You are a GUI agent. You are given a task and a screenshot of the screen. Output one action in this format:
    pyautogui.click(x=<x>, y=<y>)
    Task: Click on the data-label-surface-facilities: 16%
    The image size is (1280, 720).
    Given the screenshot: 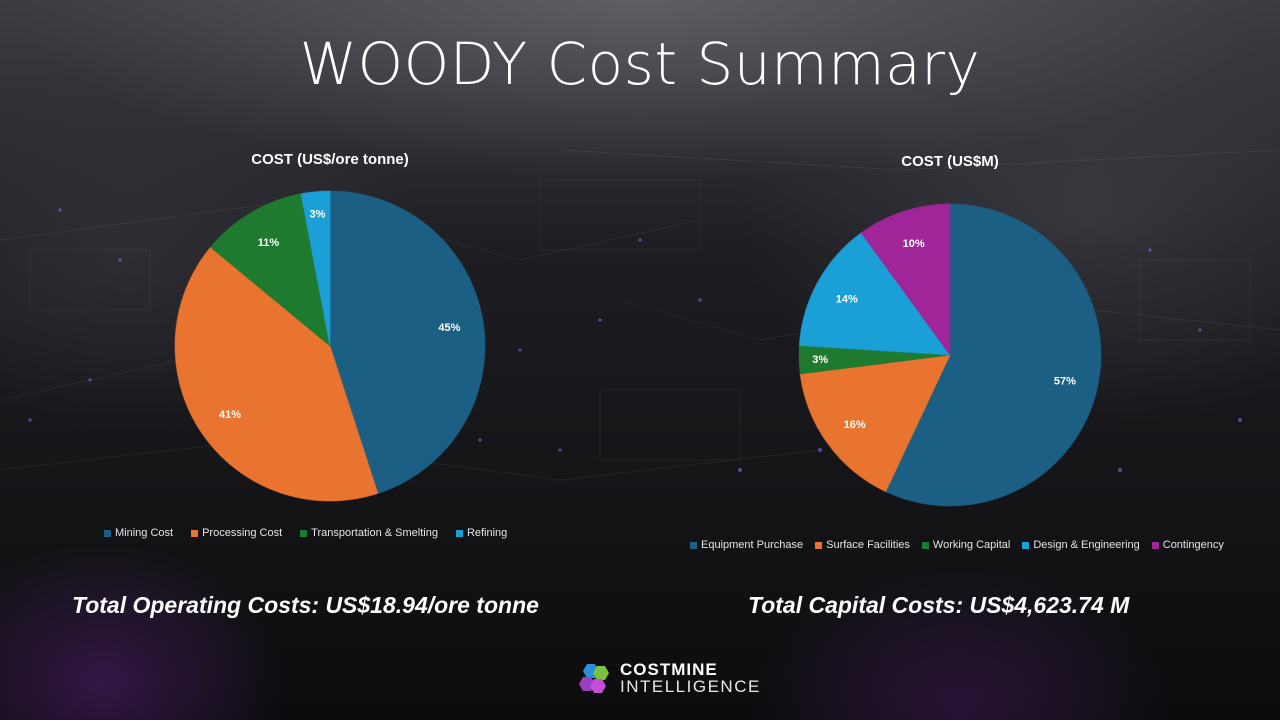 What is the action you would take?
    pyautogui.click(x=855, y=425)
    